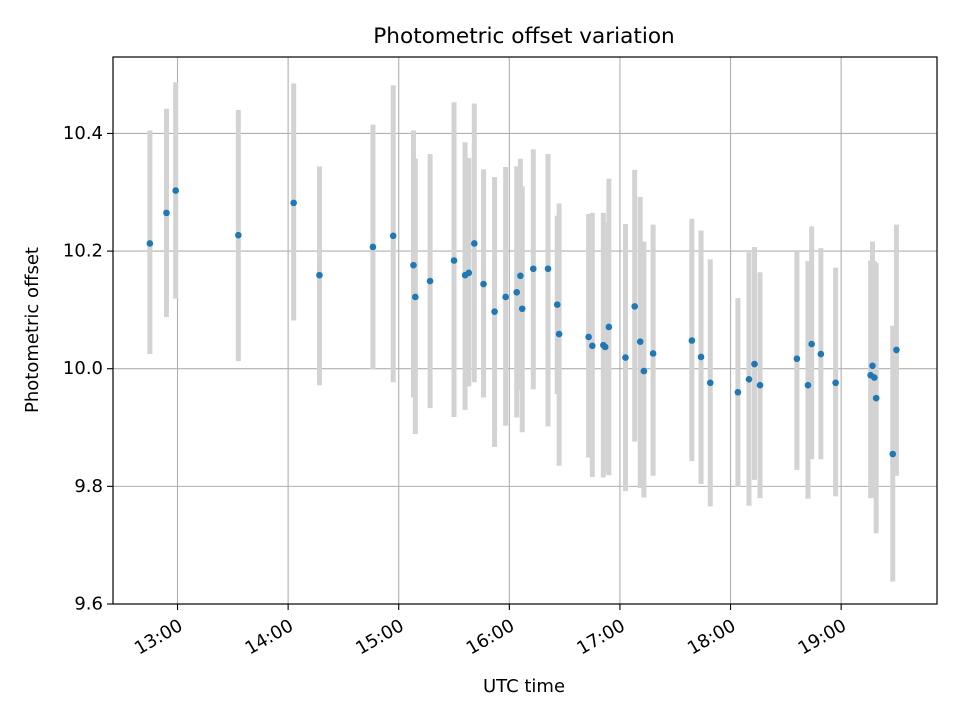 Image resolution: width=960 pixels, height=720 pixels. Describe the element at coordinates (523, 36) in the screenshot. I see `chart-title: Photometric offset variation` at that location.